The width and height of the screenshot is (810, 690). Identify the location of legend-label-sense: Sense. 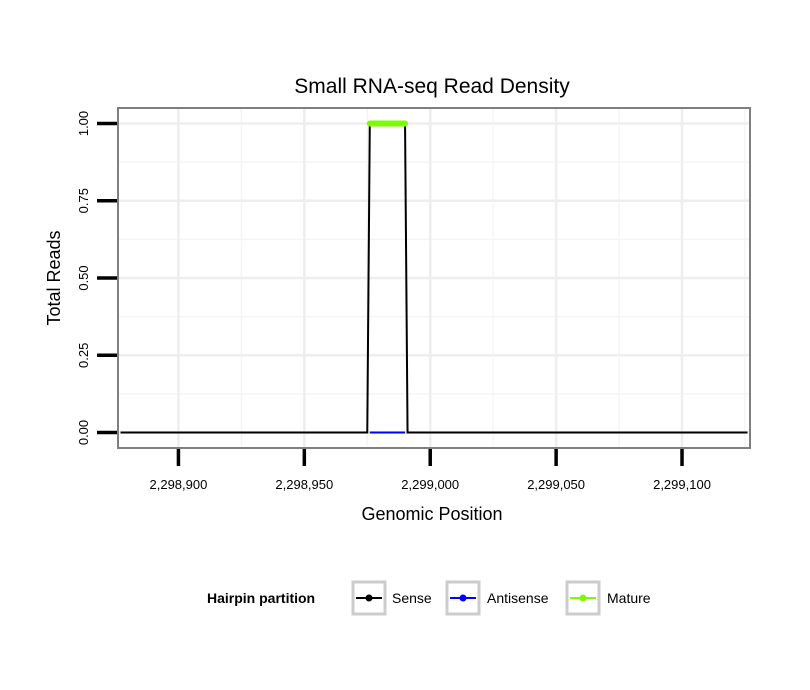
(412, 598).